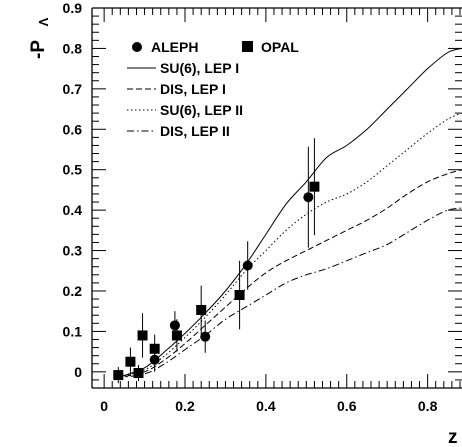 The image size is (462, 447). What do you see at coordinates (73, 8) in the screenshot?
I see `y-tick-label: 0.9` at bounding box center [73, 8].